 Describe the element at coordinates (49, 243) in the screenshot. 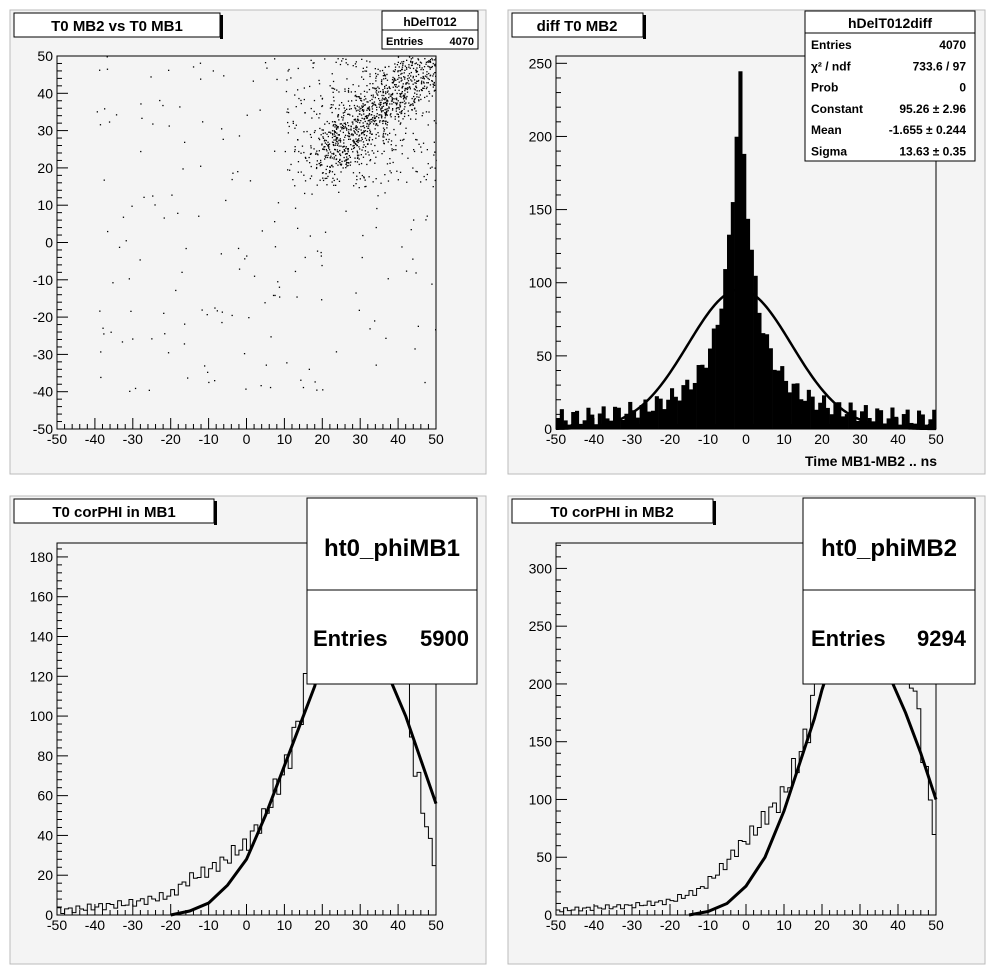

I see `y-tick-label: 0` at that location.